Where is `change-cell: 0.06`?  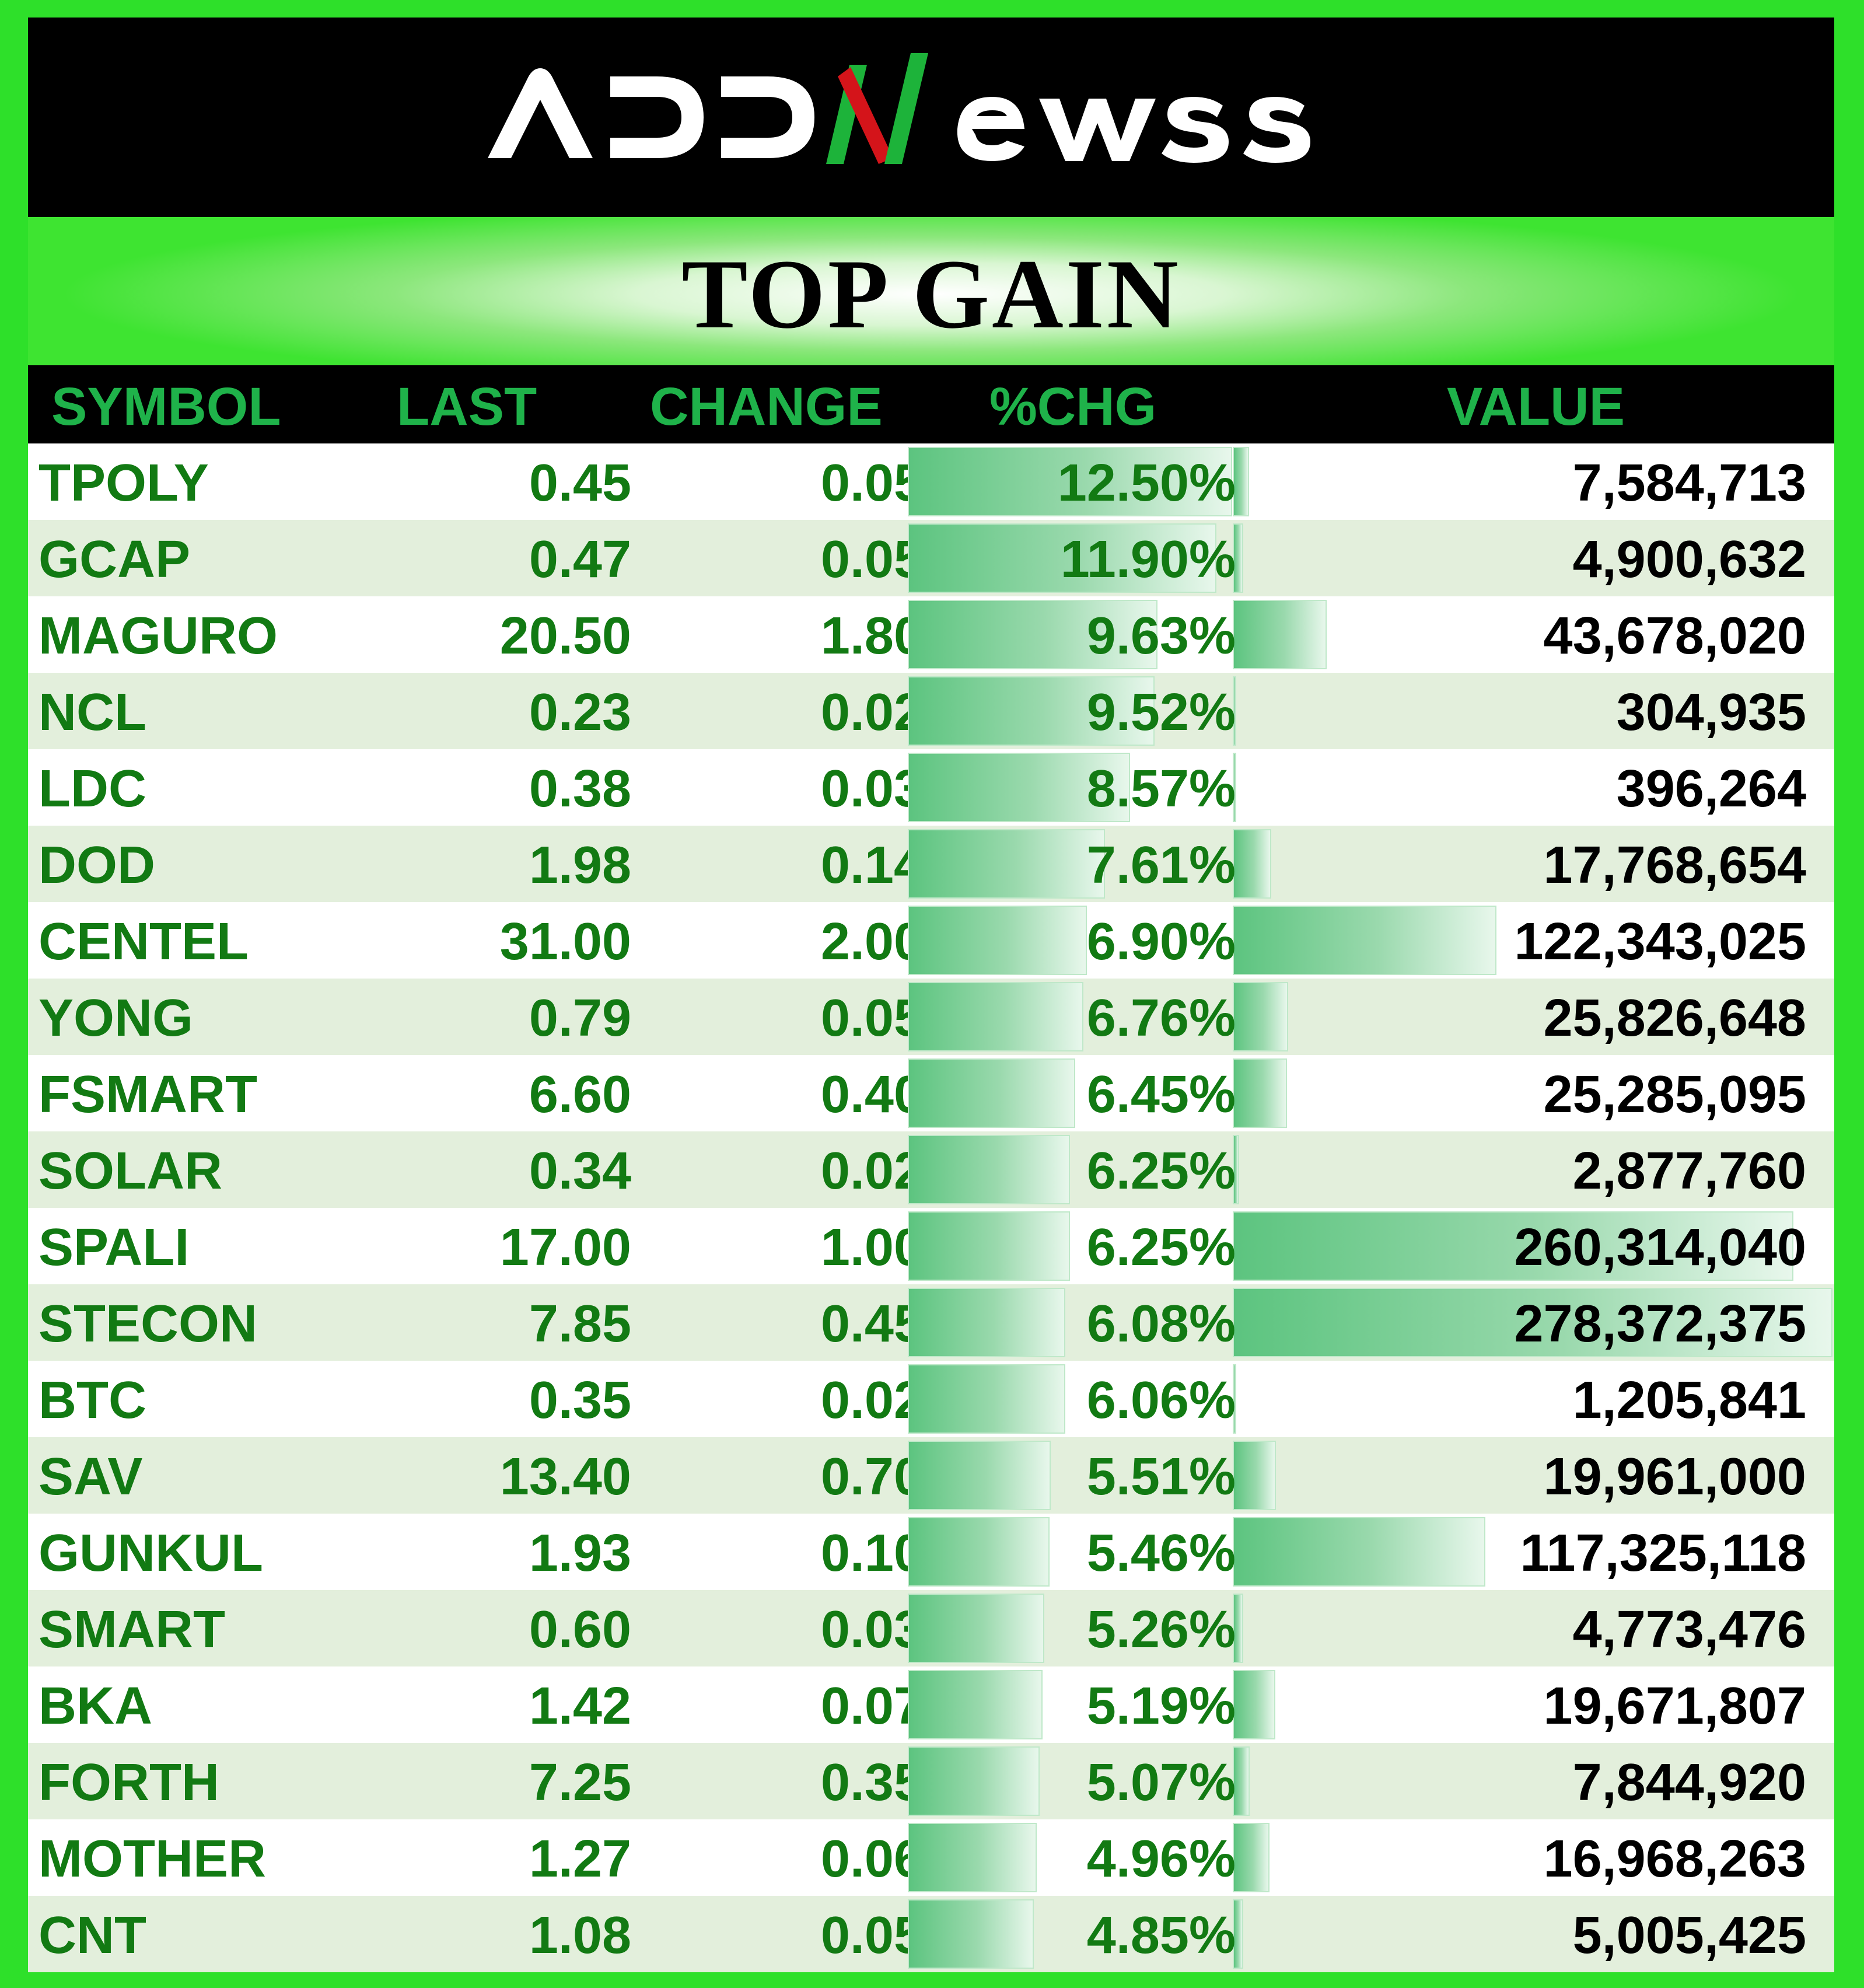
change-cell: 0.06 is located at coordinates (871, 1859).